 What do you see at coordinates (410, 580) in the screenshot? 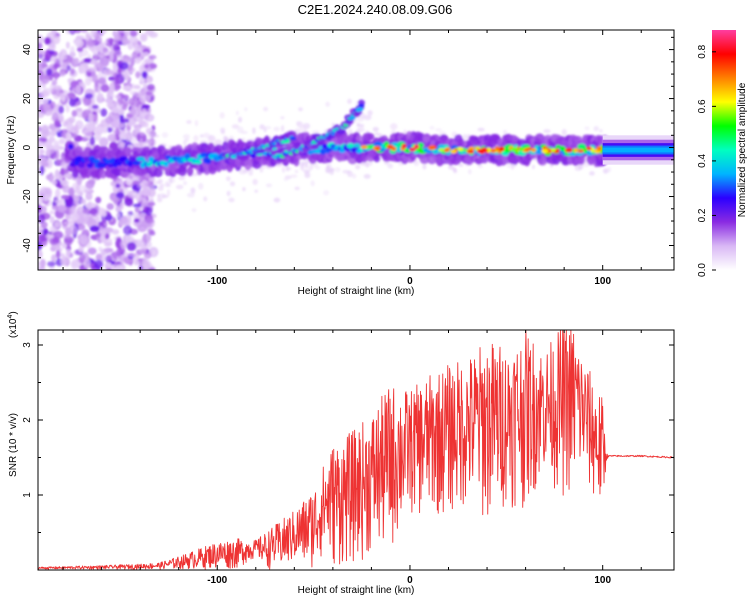
I see `x-tick-label: 0` at bounding box center [410, 580].